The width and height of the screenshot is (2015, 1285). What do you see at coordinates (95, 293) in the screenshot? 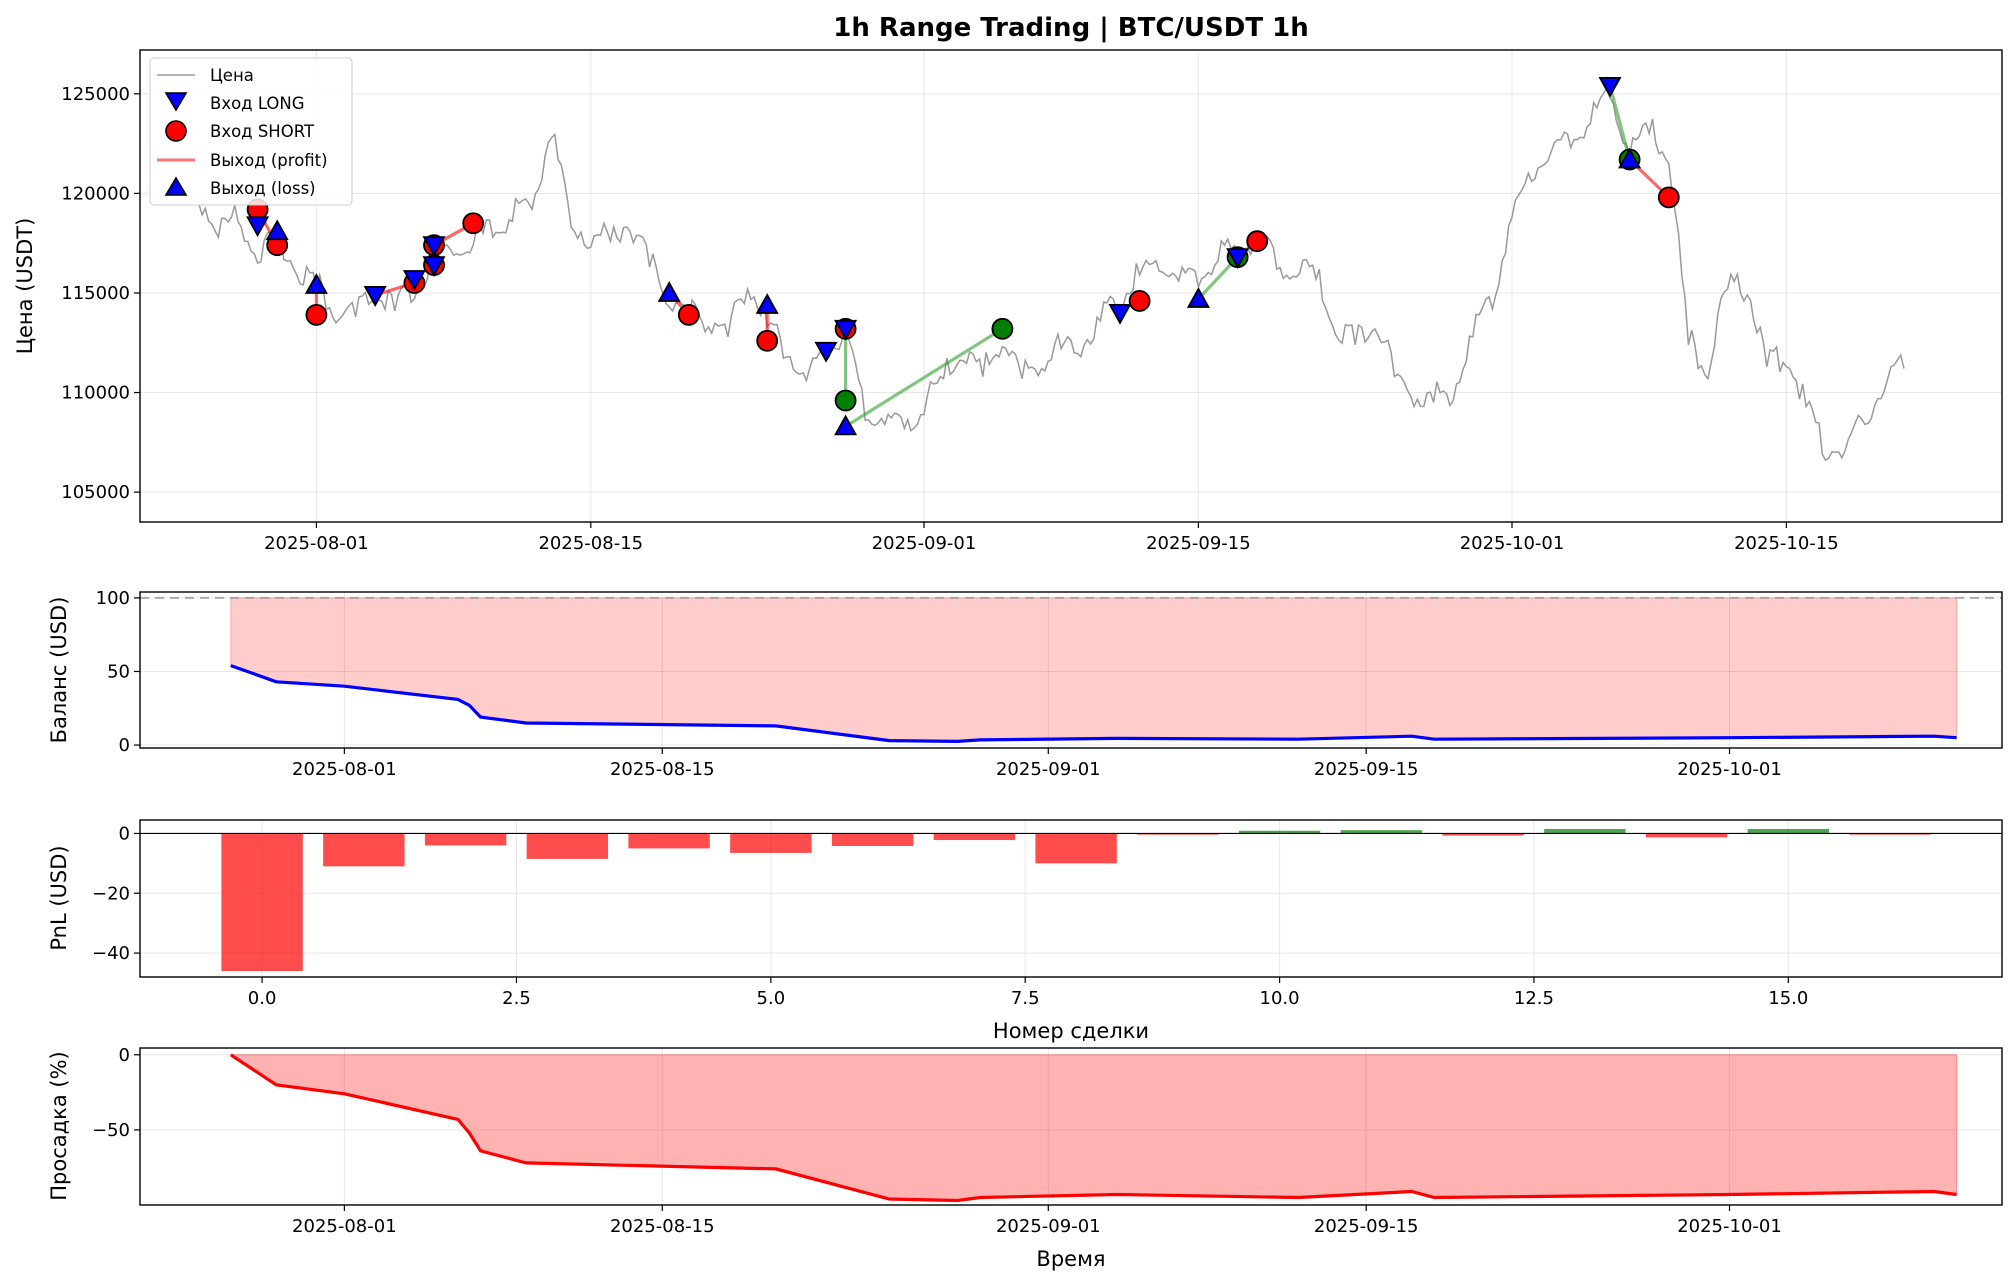
I see `price-ytick-label: 115000` at bounding box center [95, 293].